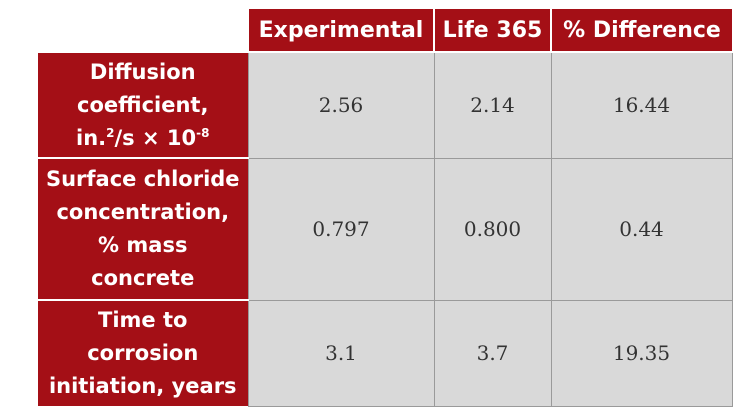 This screenshot has height=418, width=754. I want to click on table-cell: 3.1, so click(341, 353).